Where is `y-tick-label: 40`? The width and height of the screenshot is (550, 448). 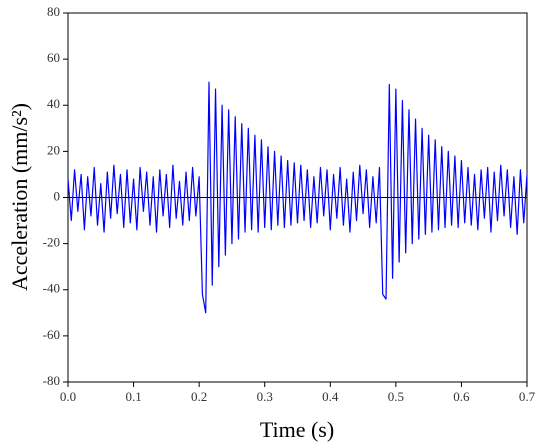 y-tick-label: 40 is located at coordinates (53, 103).